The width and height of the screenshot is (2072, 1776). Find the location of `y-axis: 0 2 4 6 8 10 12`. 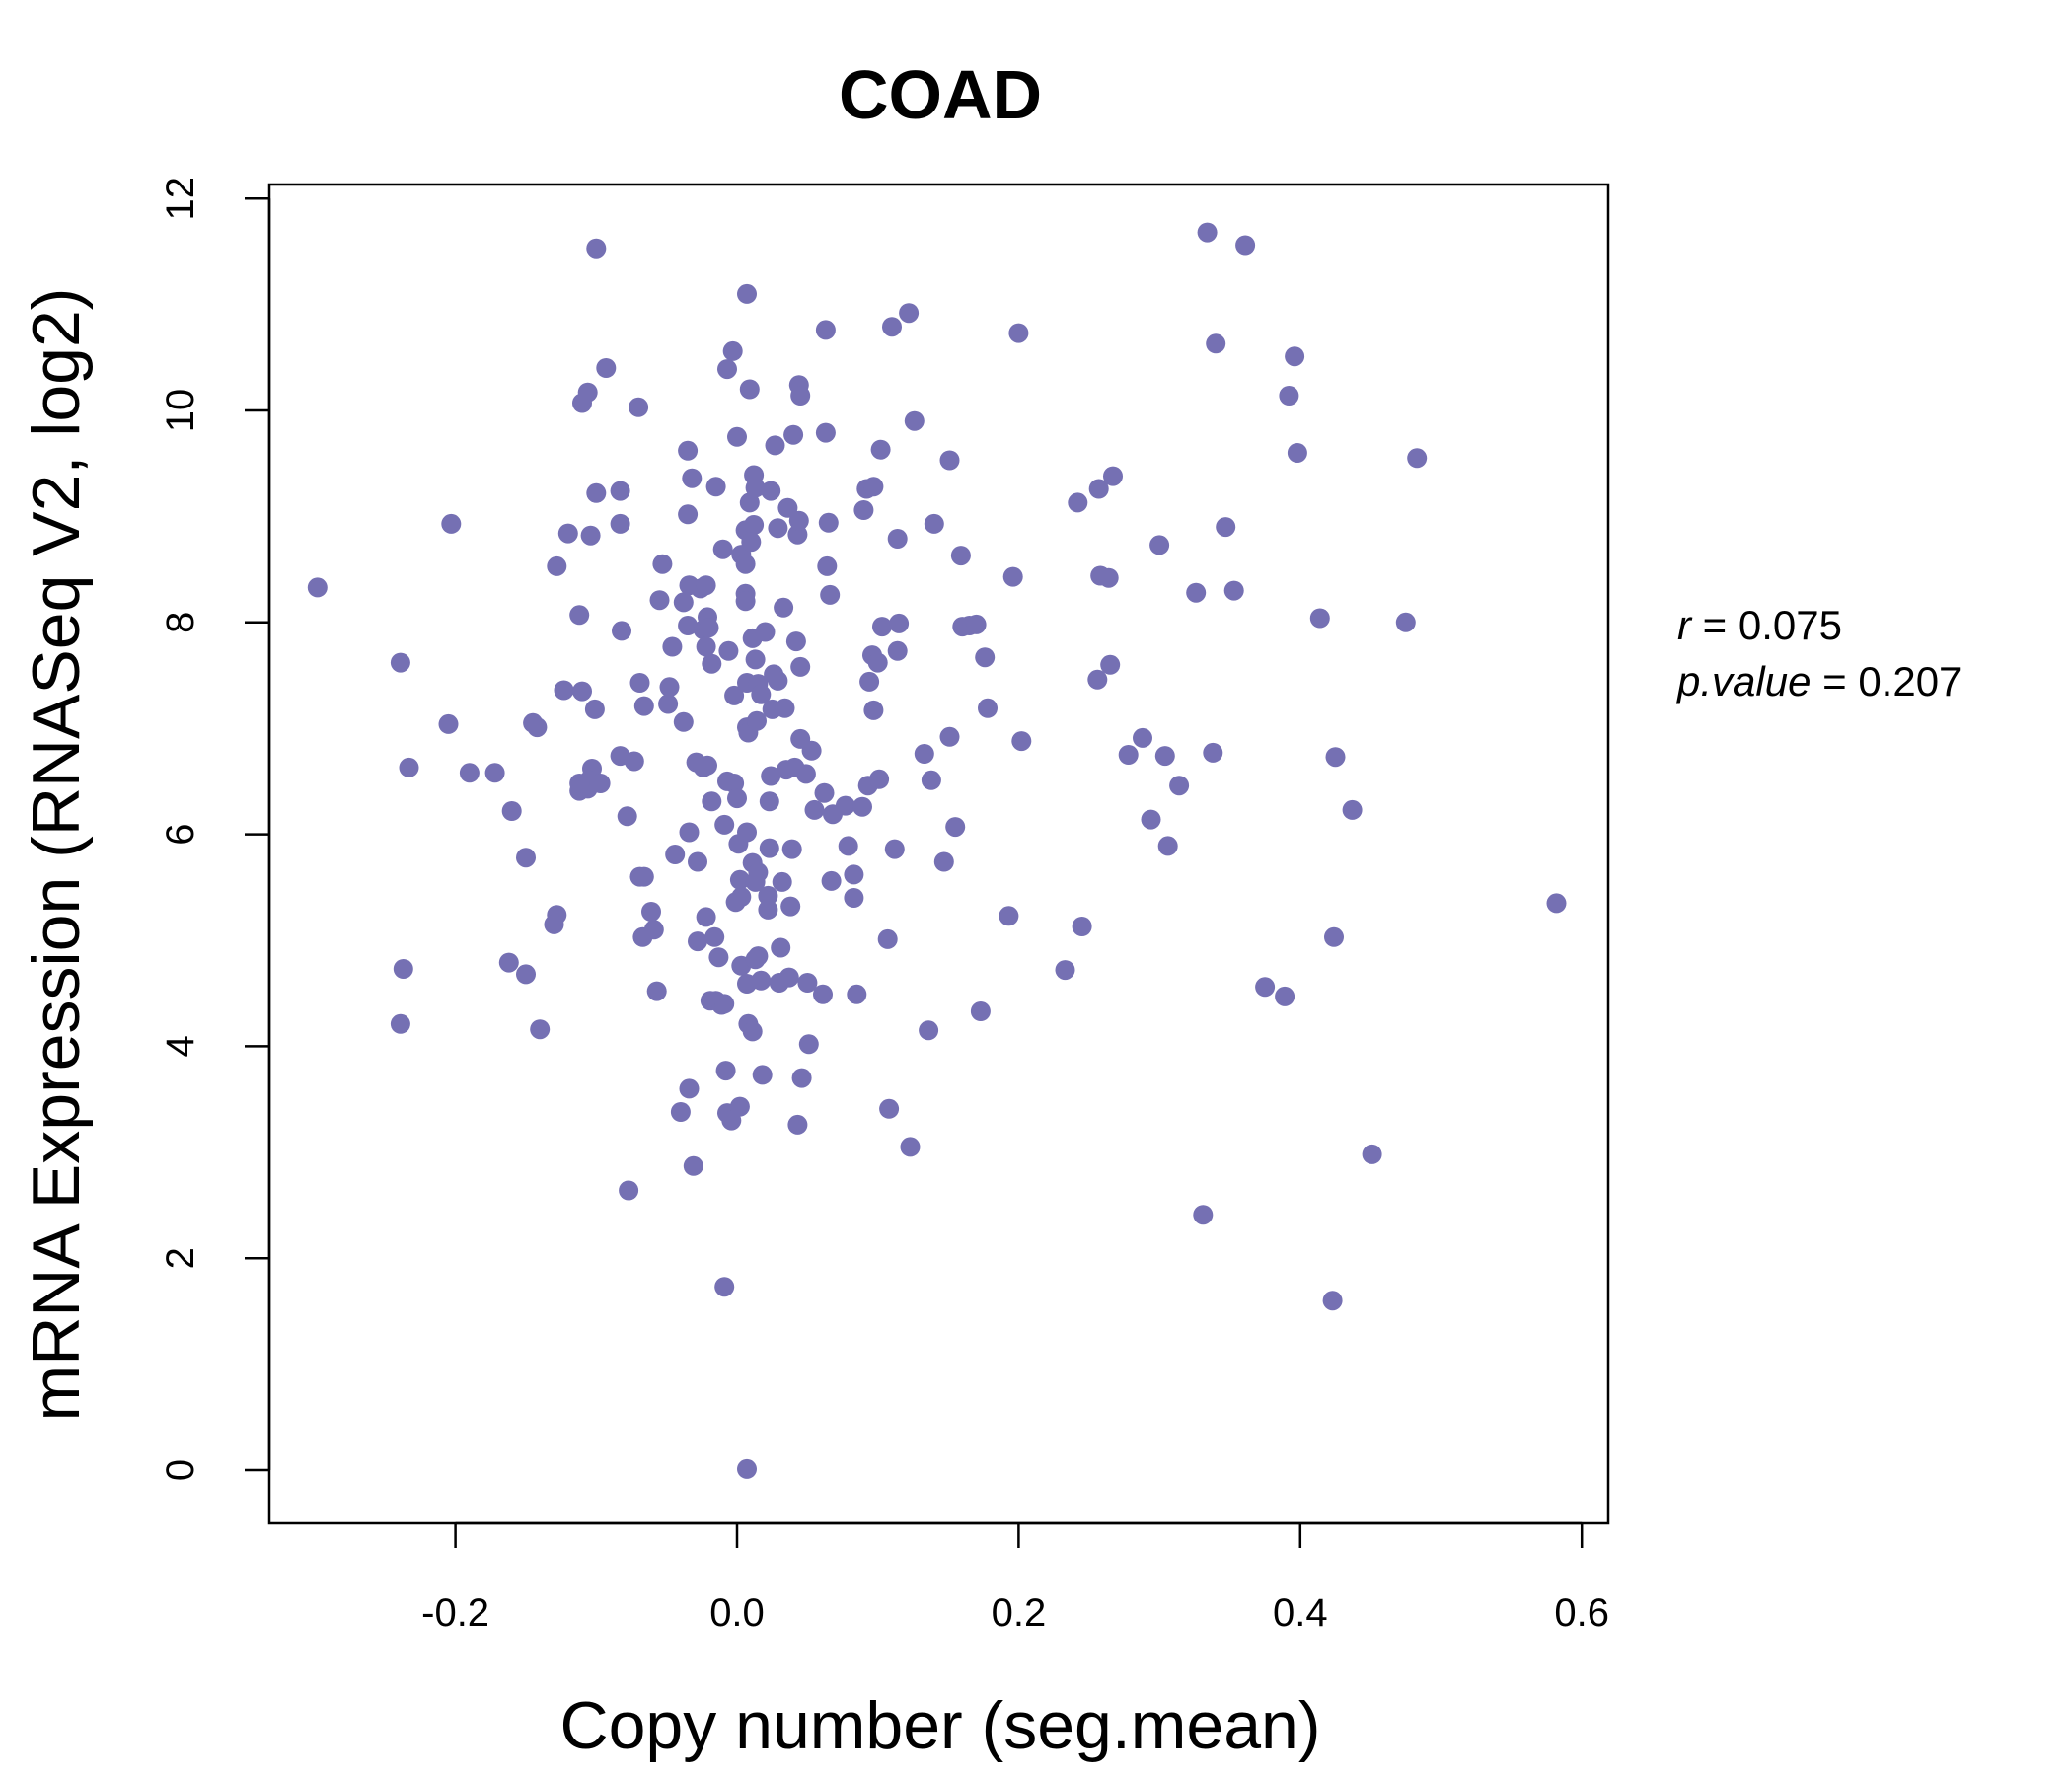

y-axis: 0 2 4 6 8 10 12 is located at coordinates (215, 829).